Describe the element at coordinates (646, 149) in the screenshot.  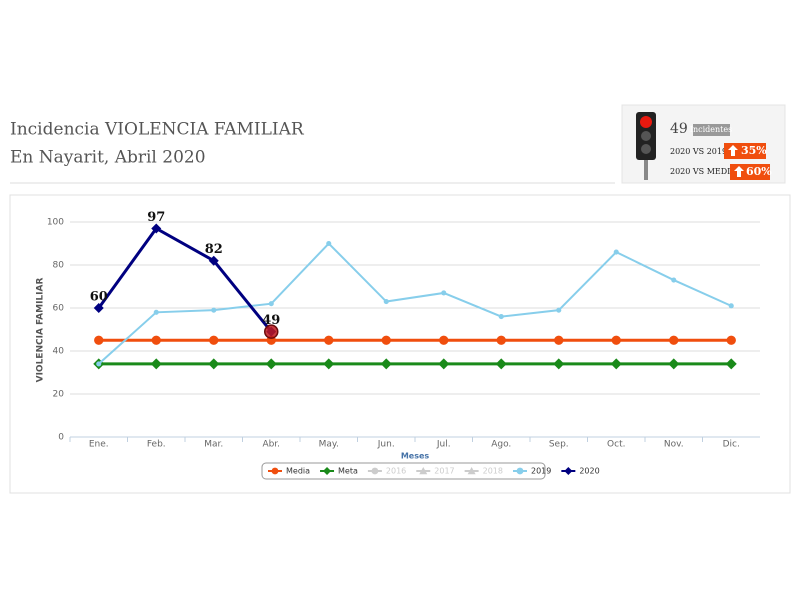
I see `light-green` at that location.